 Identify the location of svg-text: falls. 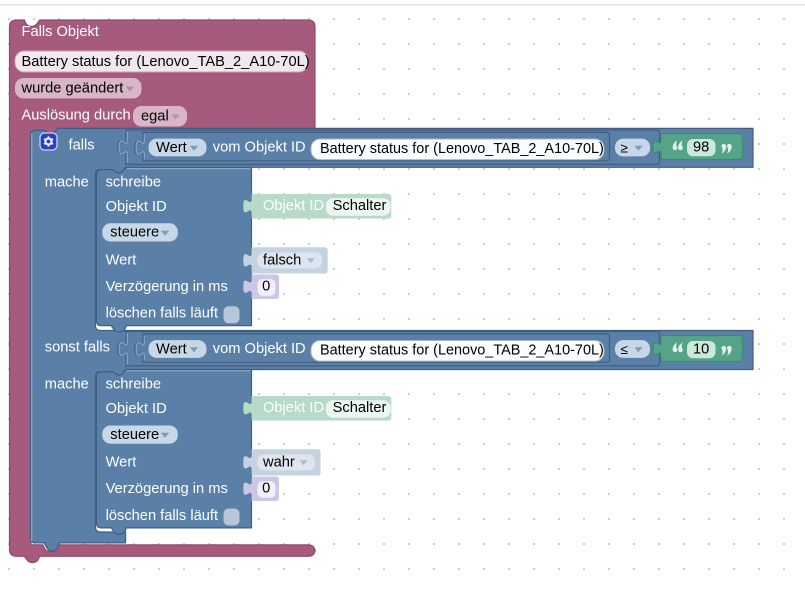
(82, 146).